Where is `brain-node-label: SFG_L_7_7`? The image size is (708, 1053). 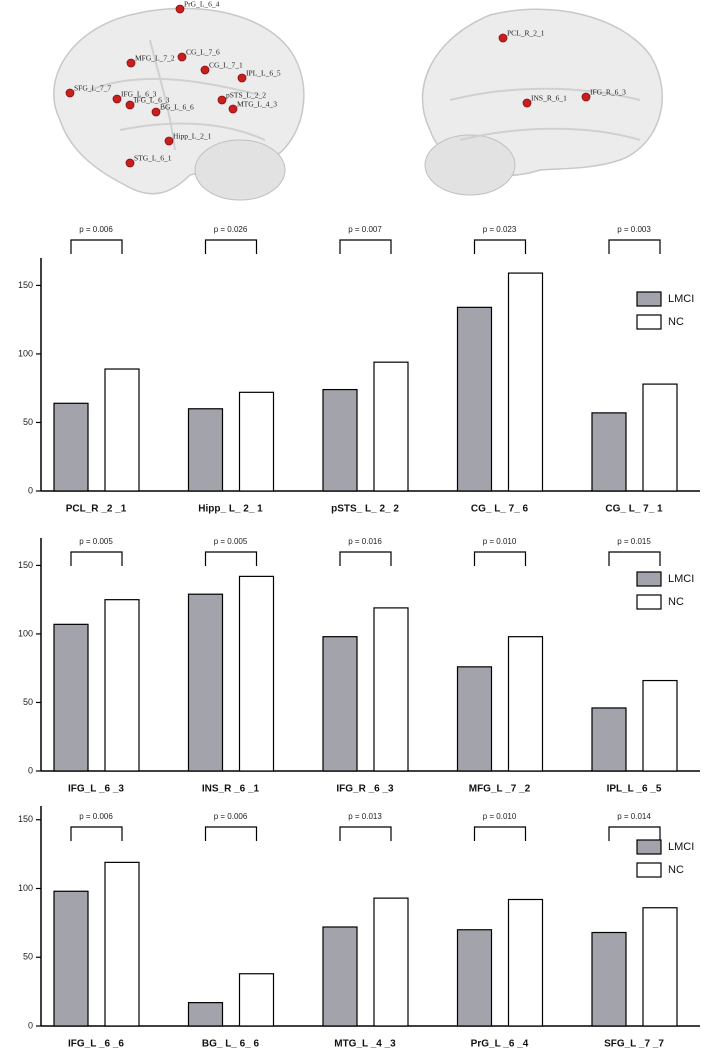
brain-node-label: SFG_L_7_7 is located at coordinates (92, 88).